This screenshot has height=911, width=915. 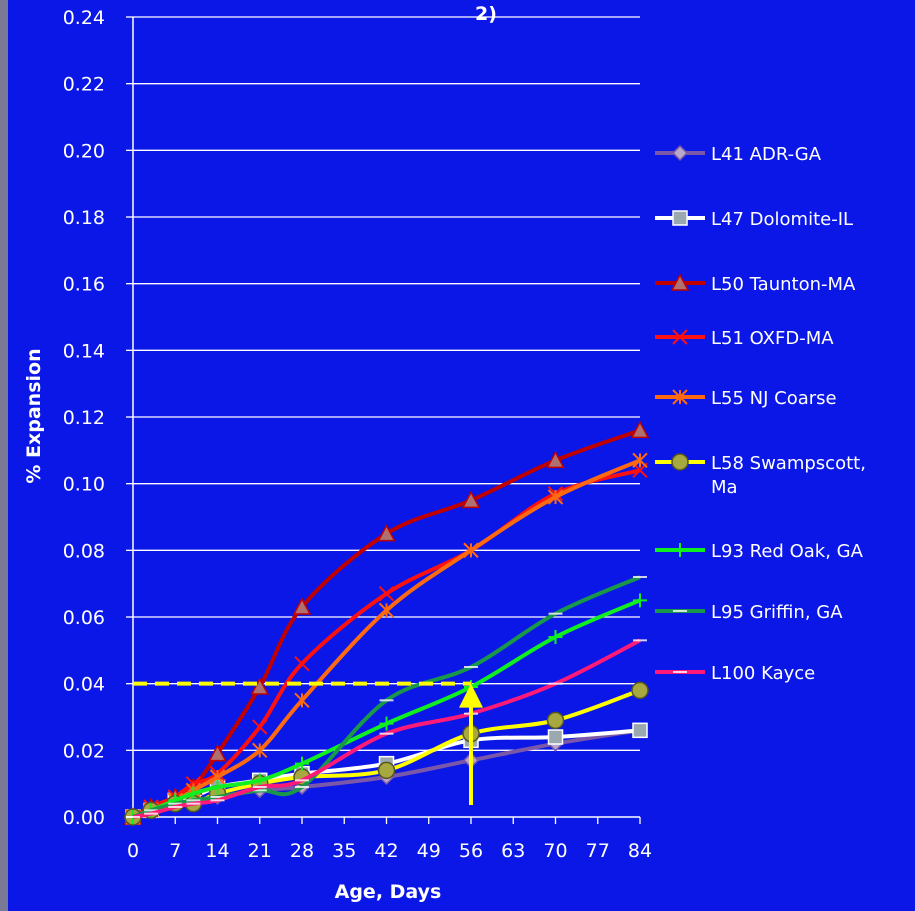 I want to click on legend-label: L50 Taunton-MA, so click(x=783, y=284).